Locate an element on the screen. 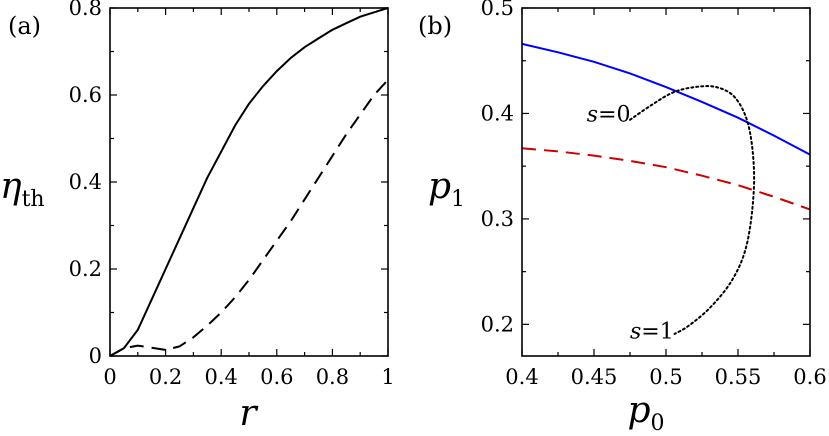 Image resolution: width=829 pixels, height=436 pixels. panel-a-x-tick-label: 0.2 is located at coordinates (165, 377).